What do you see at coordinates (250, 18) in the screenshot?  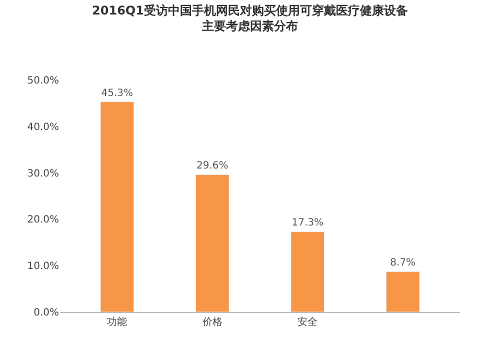 I see `chart-title: 2016Q1受访中国手机网民对购买使用可穿戴医疗健康设备主要考虑因素分布` at bounding box center [250, 18].